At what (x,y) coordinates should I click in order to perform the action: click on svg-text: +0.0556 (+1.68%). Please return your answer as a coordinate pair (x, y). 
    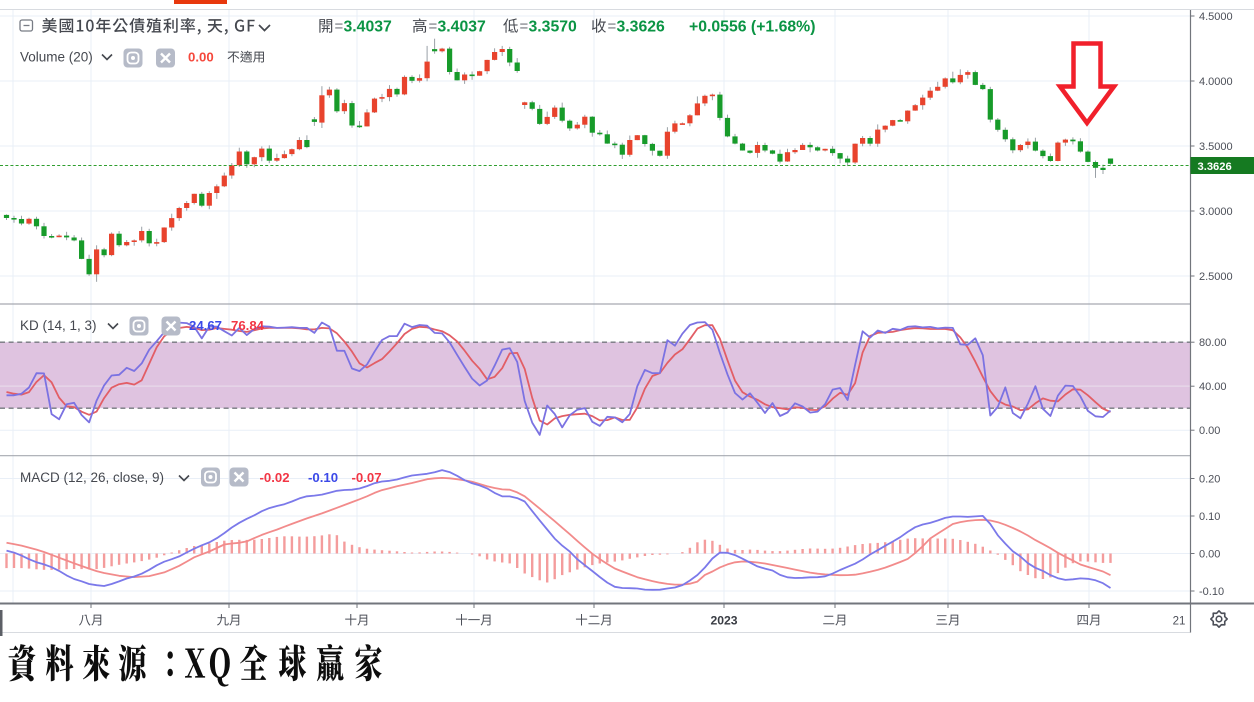
    Looking at the image, I should click on (752, 27).